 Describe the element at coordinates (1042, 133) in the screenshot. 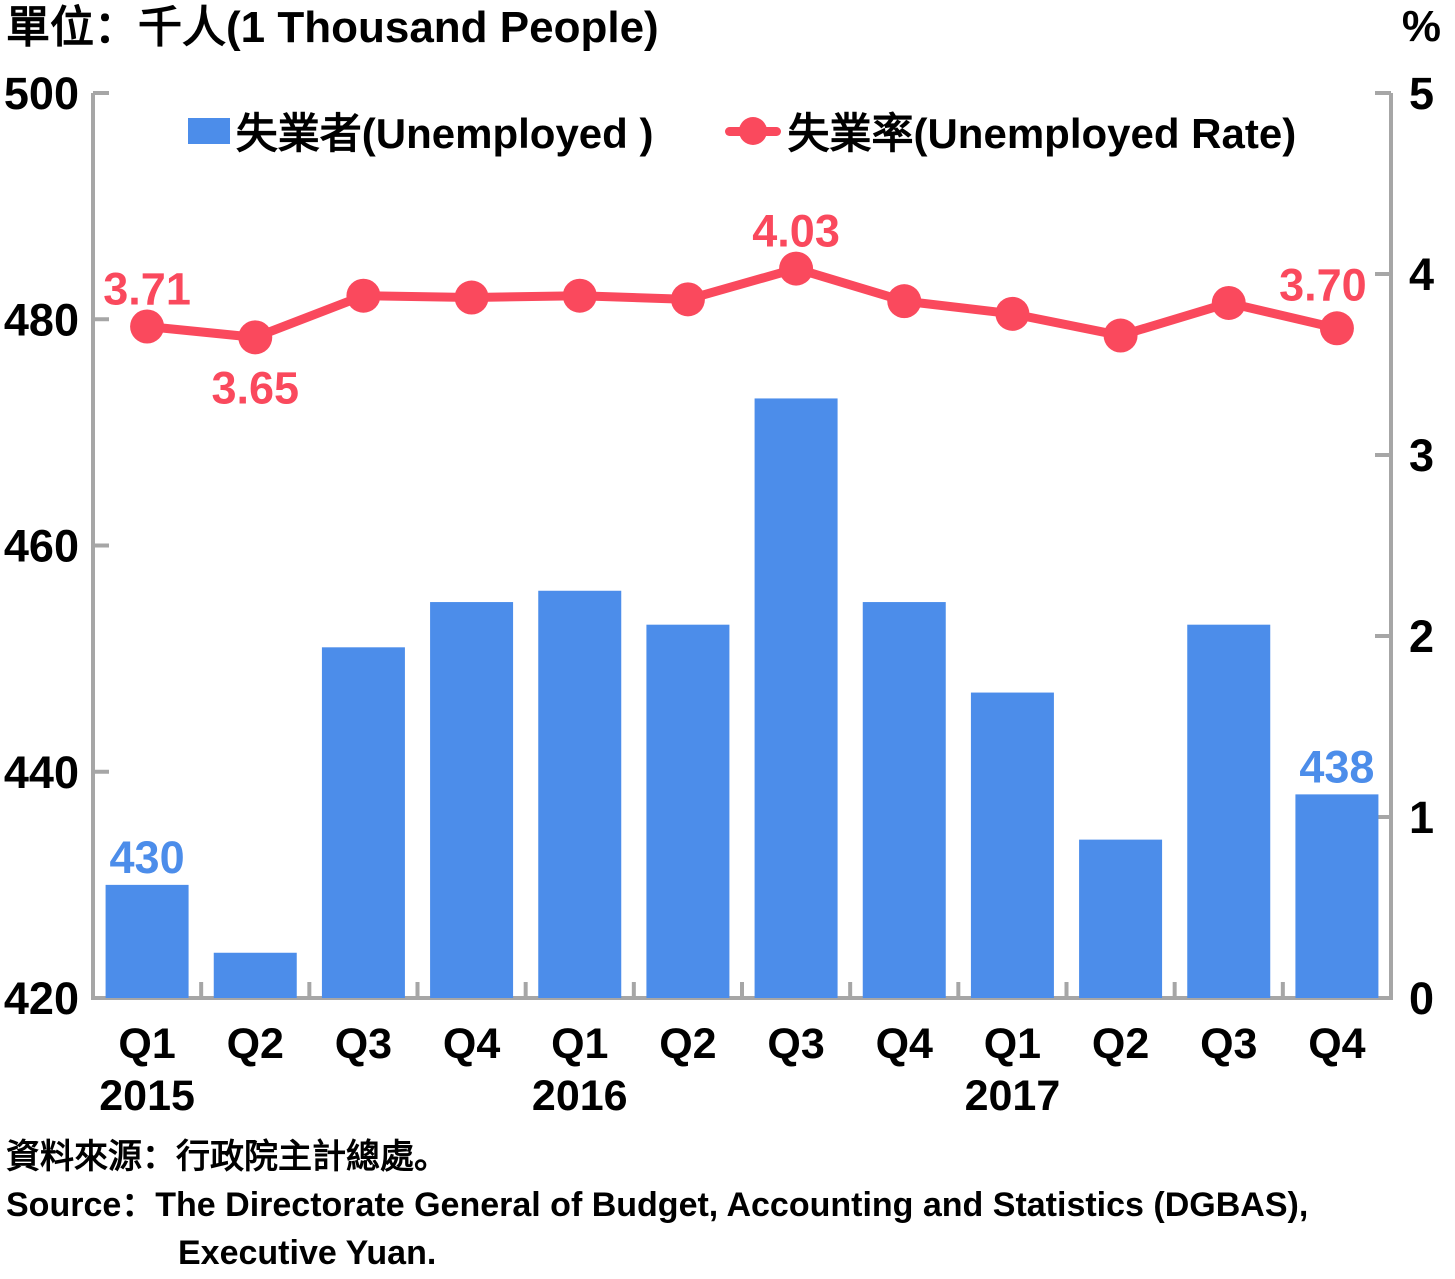

I see `legend-label-unemployed-rate: 失業率(Unemployed Rate)` at that location.